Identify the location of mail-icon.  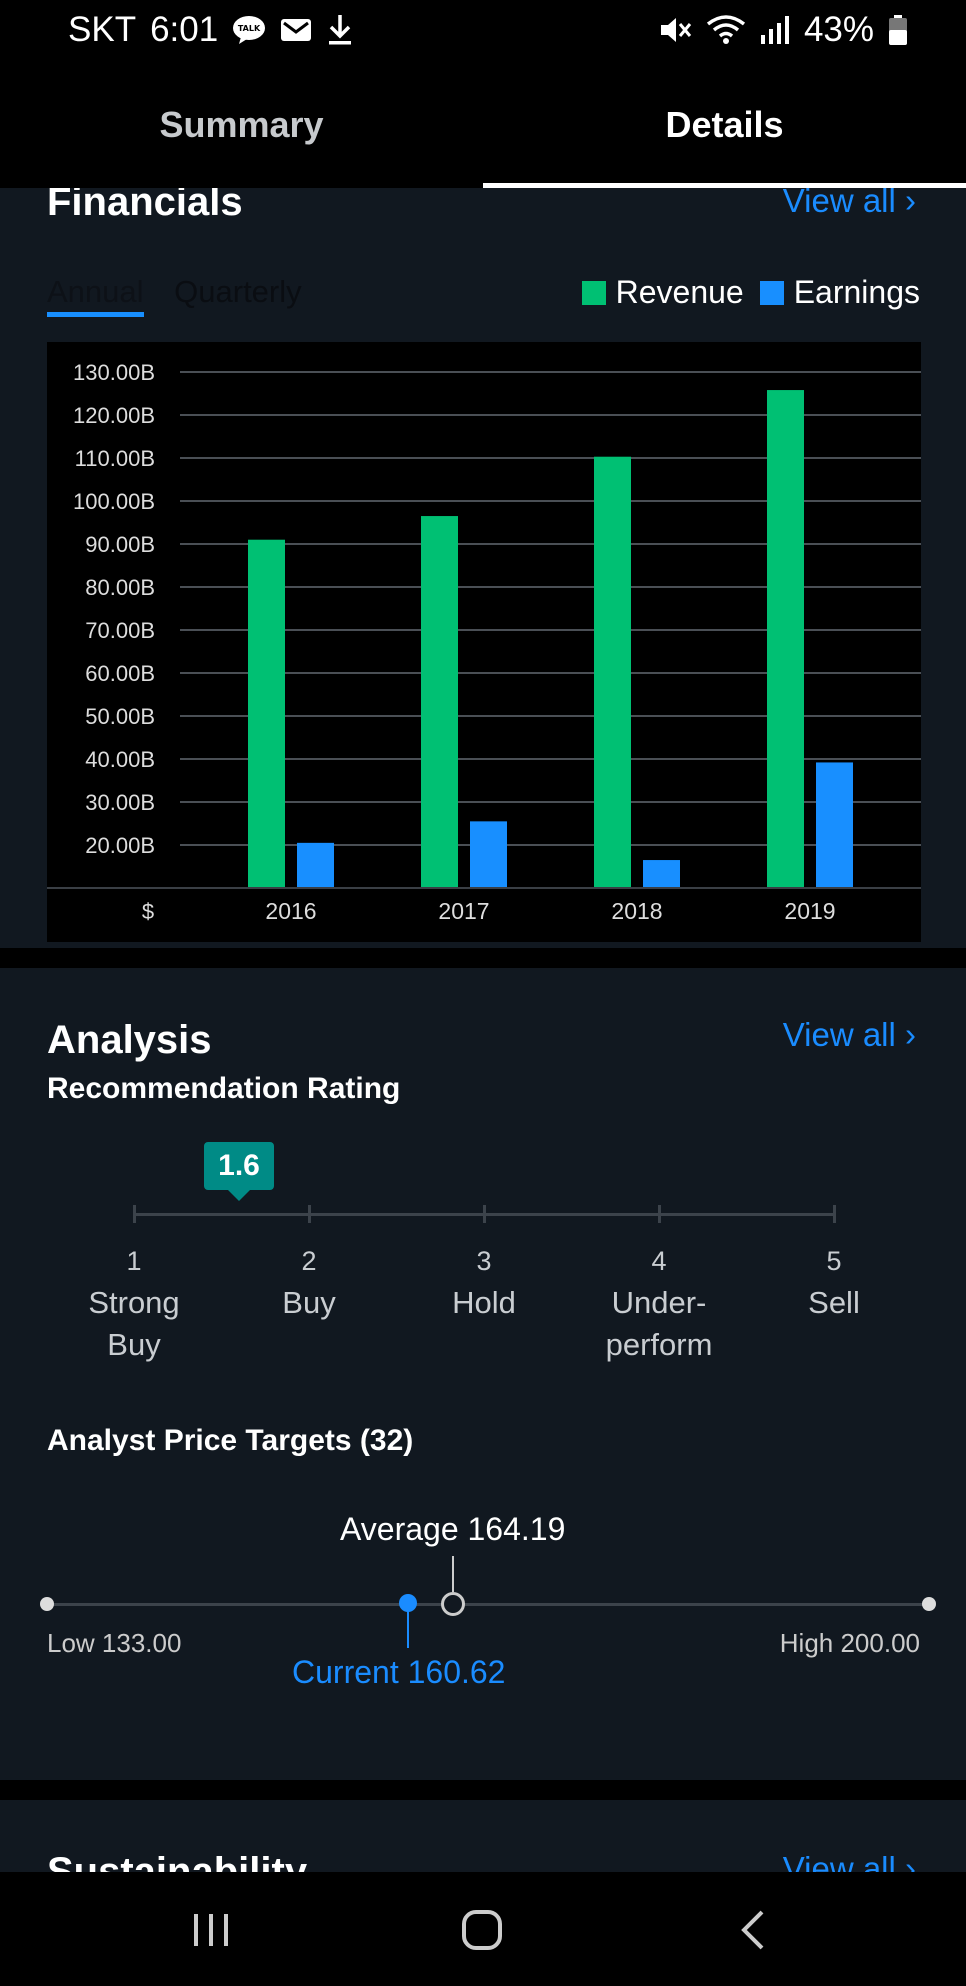
(296, 30).